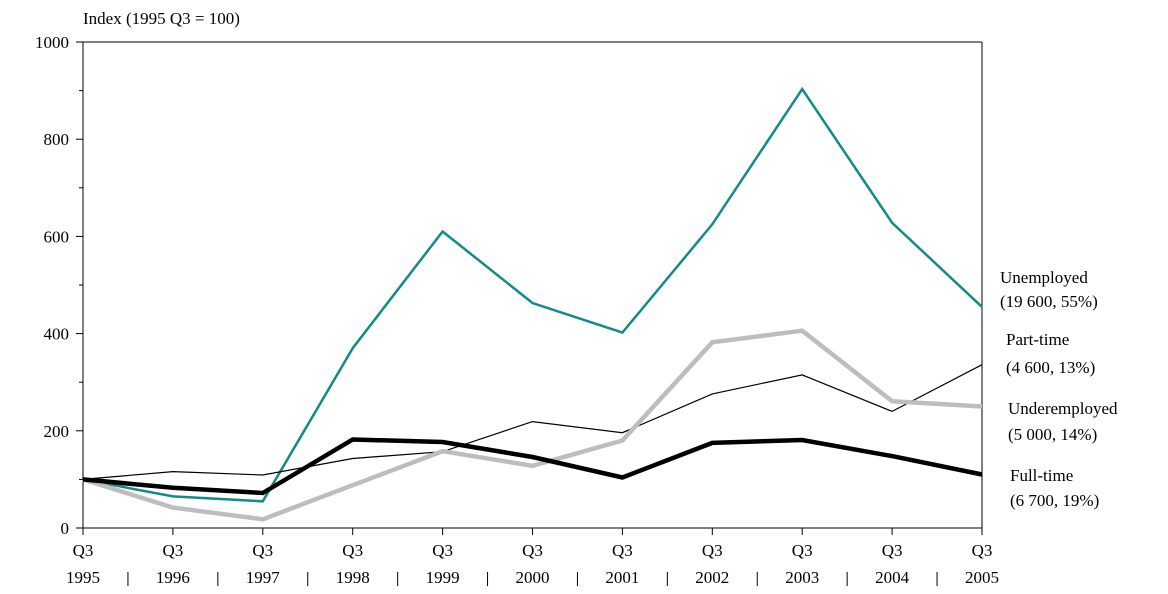  What do you see at coordinates (1063, 408) in the screenshot?
I see `series-label-underemployed: Underemployed` at bounding box center [1063, 408].